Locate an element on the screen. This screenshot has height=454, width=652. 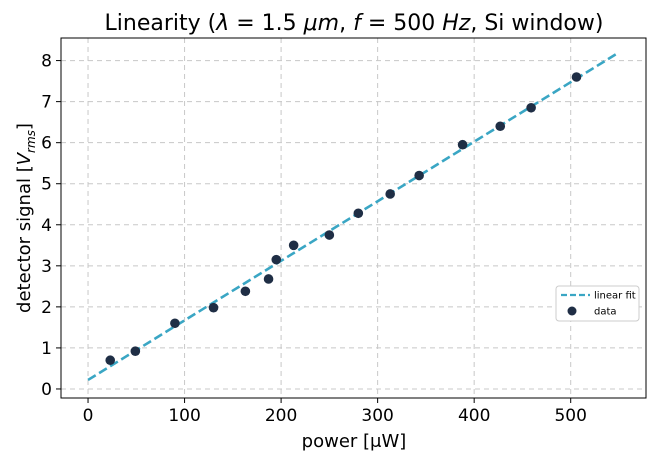
y-tick-label-2: 2 is located at coordinates (46, 308).